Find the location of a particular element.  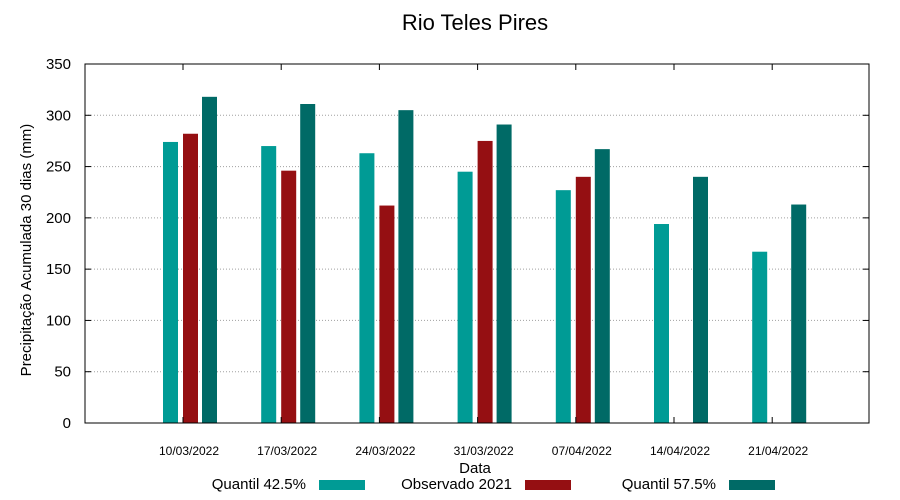

y-axis-label: Precipitação Acumulada 30 dias (mm) is located at coordinates (26, 250).